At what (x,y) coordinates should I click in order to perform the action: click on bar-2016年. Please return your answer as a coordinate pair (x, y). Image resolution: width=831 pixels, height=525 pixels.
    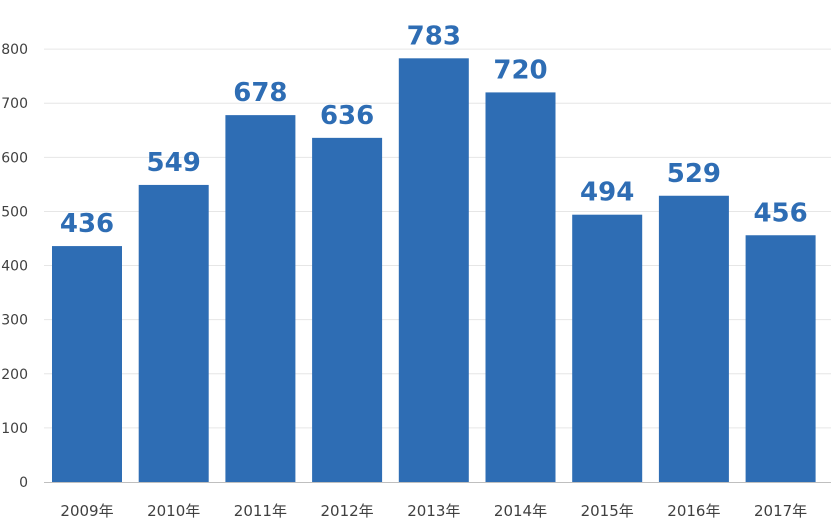
    Looking at the image, I should click on (693, 338).